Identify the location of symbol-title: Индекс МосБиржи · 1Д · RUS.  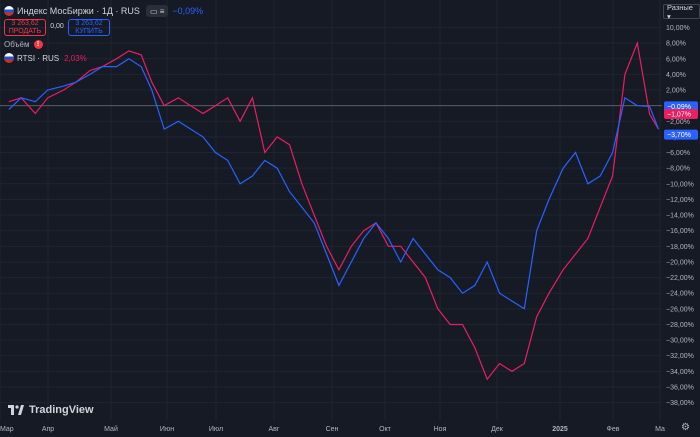
(78, 11).